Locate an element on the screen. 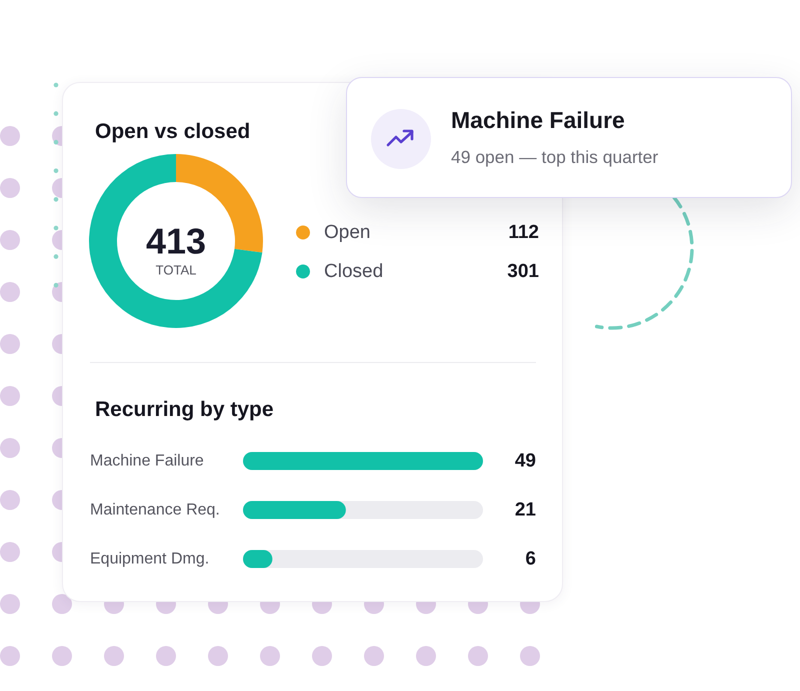 The height and width of the screenshot is (691, 800). data-label: 21 is located at coordinates (525, 510).